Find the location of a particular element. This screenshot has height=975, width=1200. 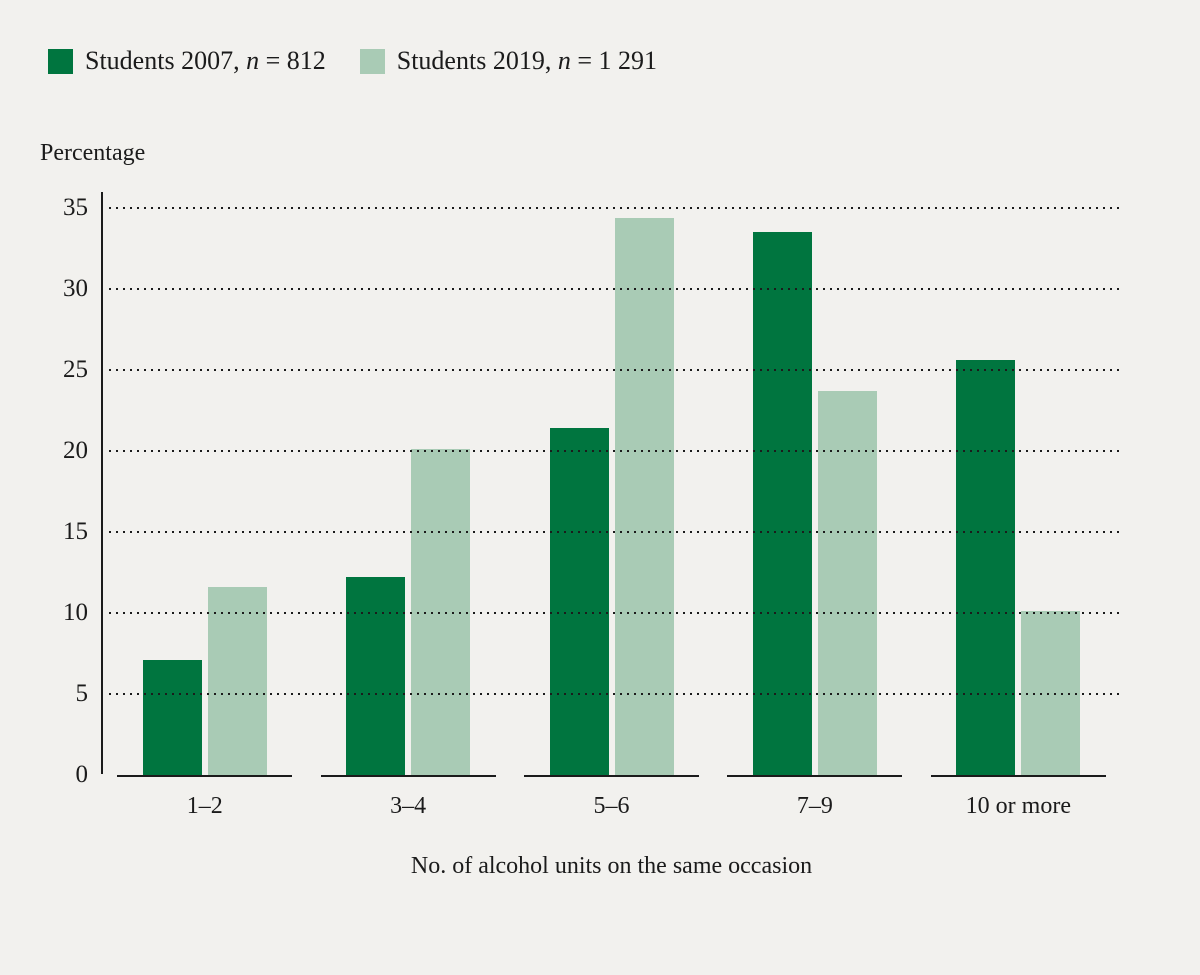

legend-item-2019: Students 2019, n = 1 291 is located at coordinates (508, 61).